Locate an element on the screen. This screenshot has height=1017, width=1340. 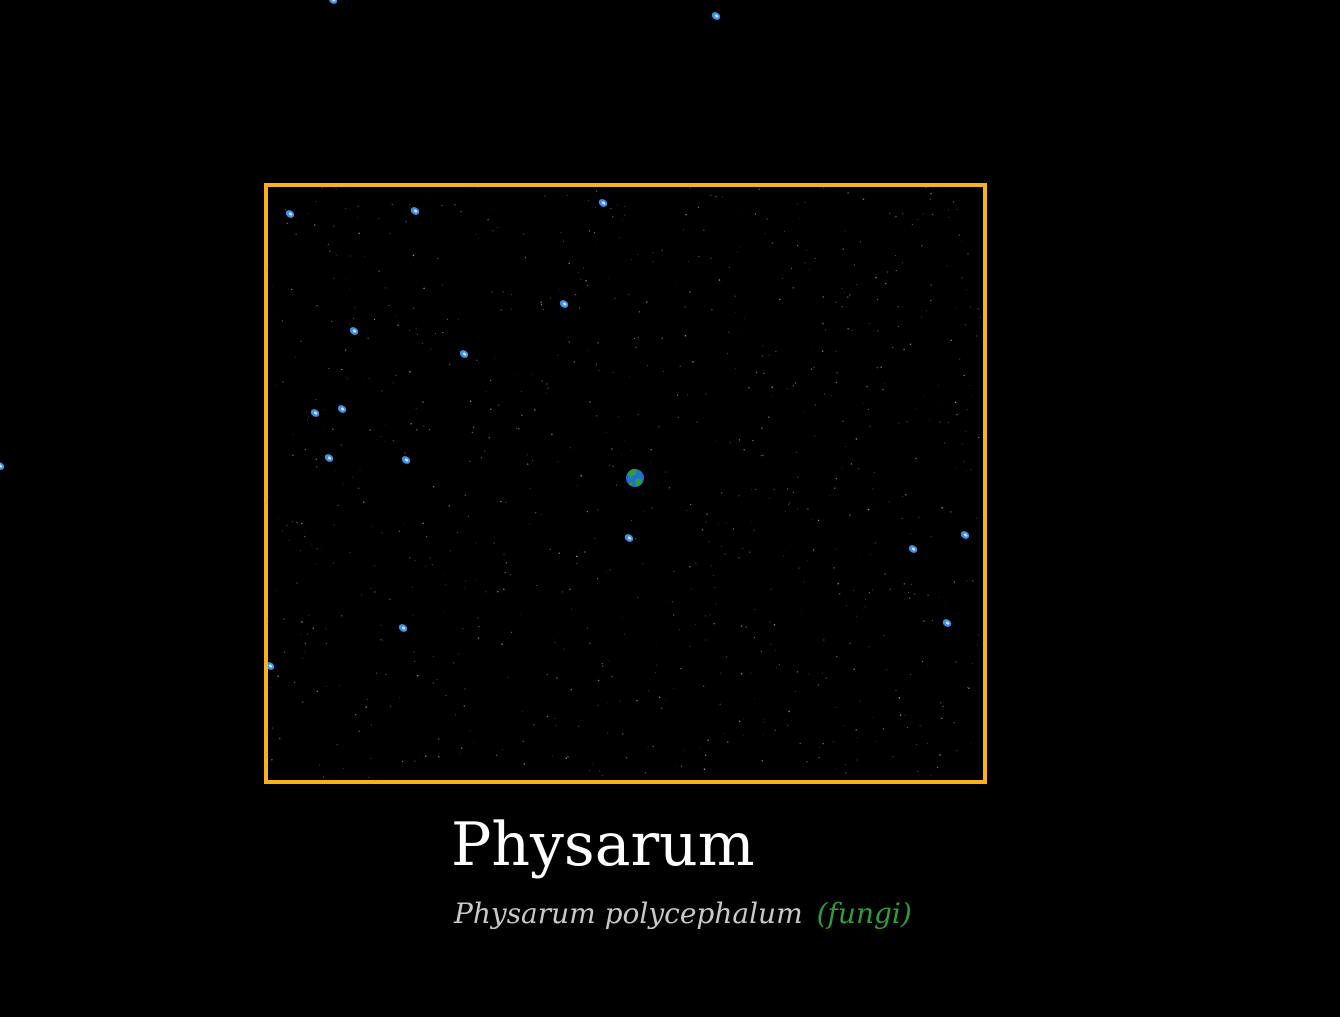
species-subtitle: Physarum polycephalum (fungi) is located at coordinates (683, 914).